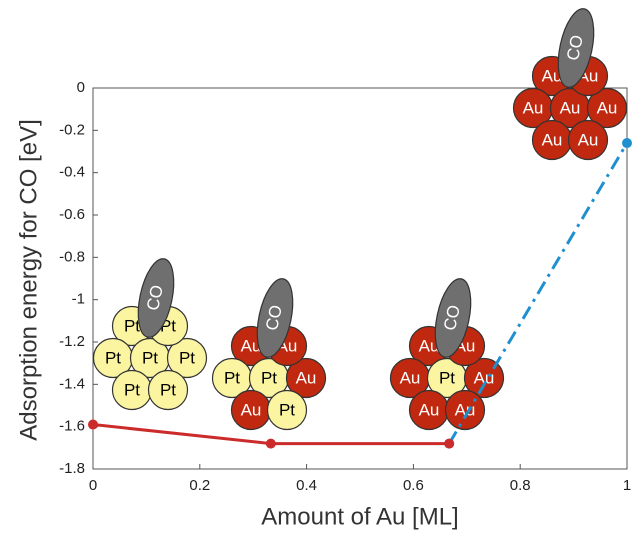  What do you see at coordinates (72, 214) in the screenshot?
I see `y-tick-label: -0.6` at bounding box center [72, 214].